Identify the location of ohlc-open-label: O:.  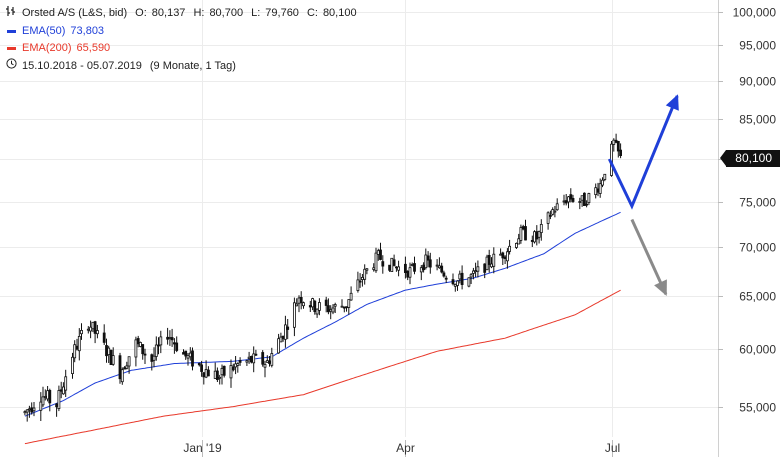
(141, 13).